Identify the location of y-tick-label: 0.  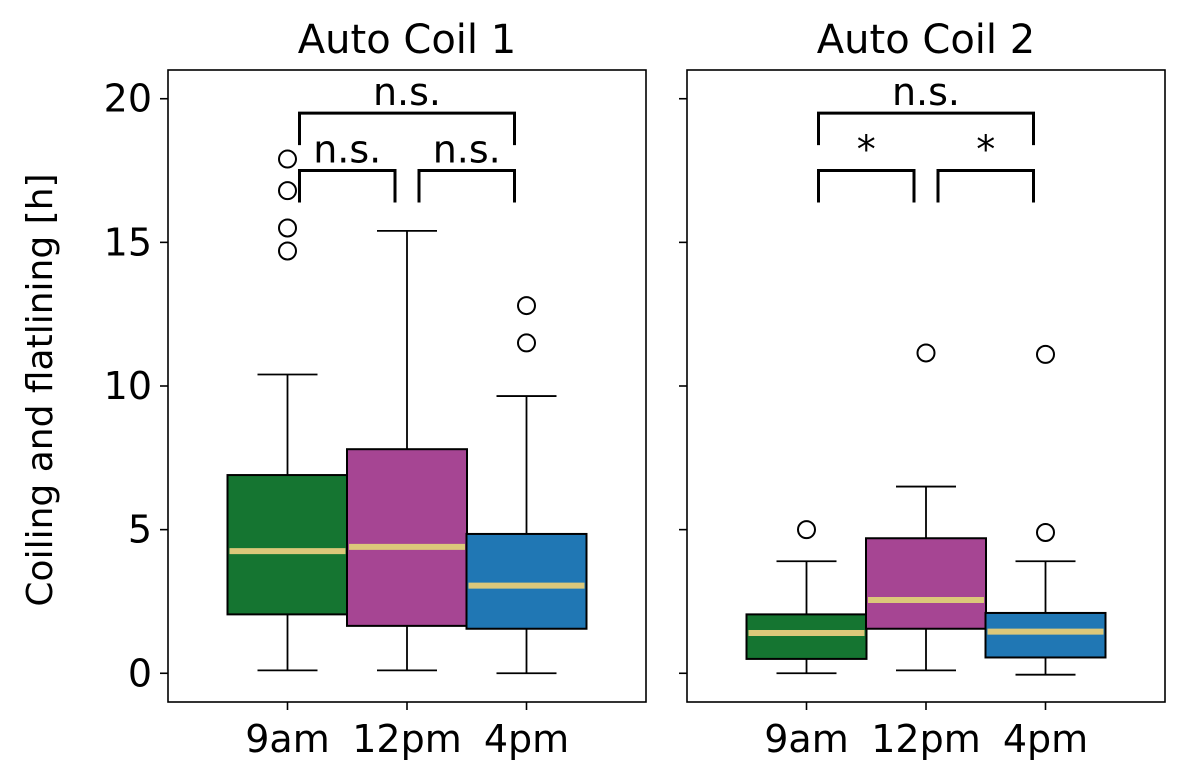
(140, 673).